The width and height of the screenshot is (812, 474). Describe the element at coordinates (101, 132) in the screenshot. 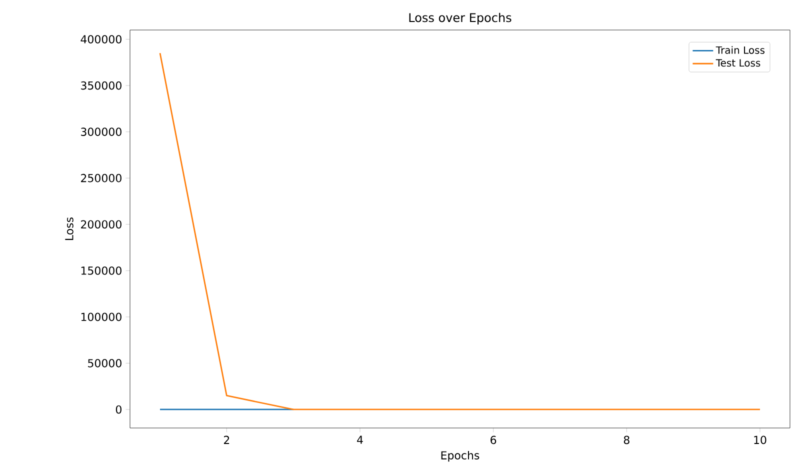

I see `y-tick-label: 300000` at that location.